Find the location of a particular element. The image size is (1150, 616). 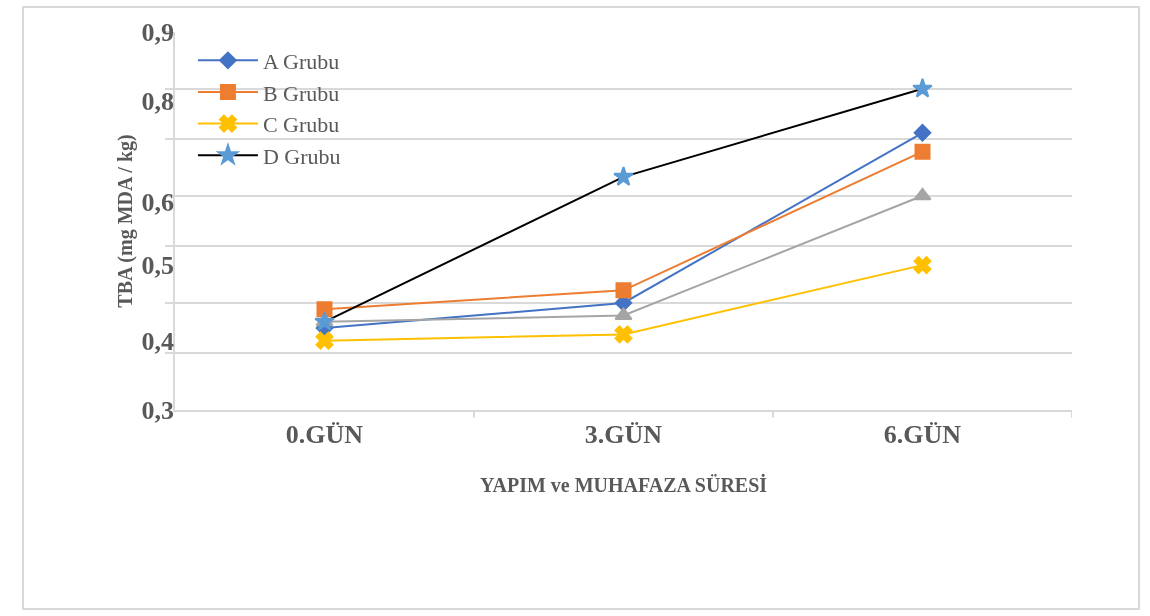

legend-label: A Grubu is located at coordinates (301, 61).